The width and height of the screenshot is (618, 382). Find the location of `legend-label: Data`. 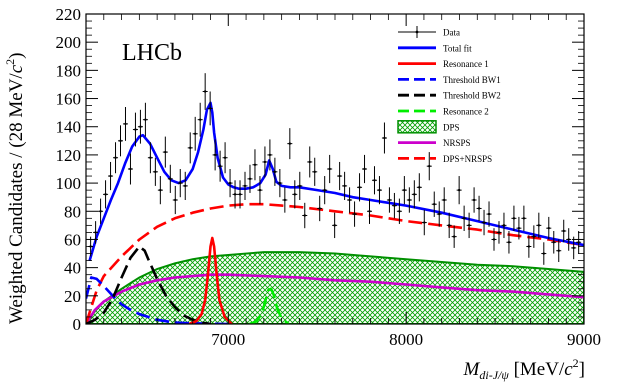

legend-label: Data is located at coordinates (451, 33).